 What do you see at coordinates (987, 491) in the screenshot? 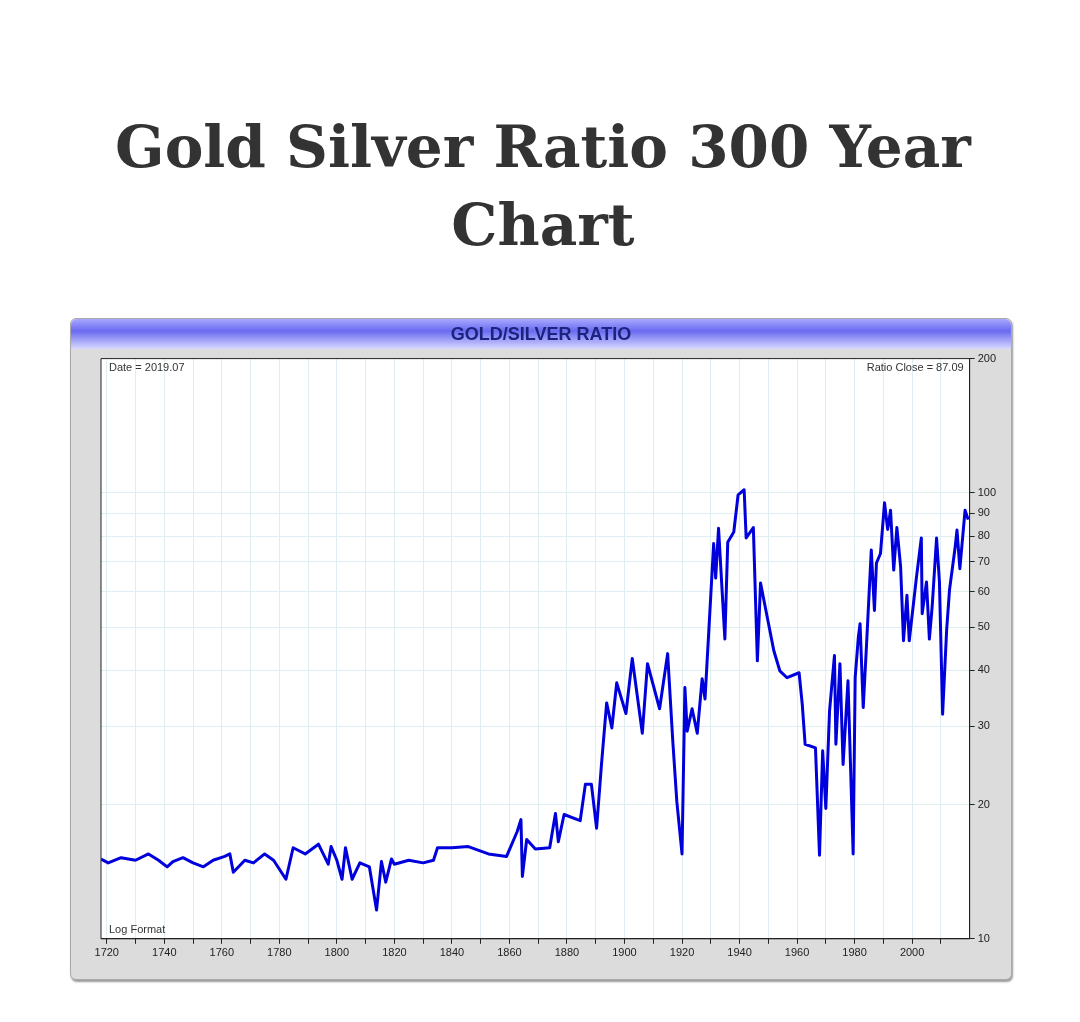
I see `y-tick-label: 100` at bounding box center [987, 491].